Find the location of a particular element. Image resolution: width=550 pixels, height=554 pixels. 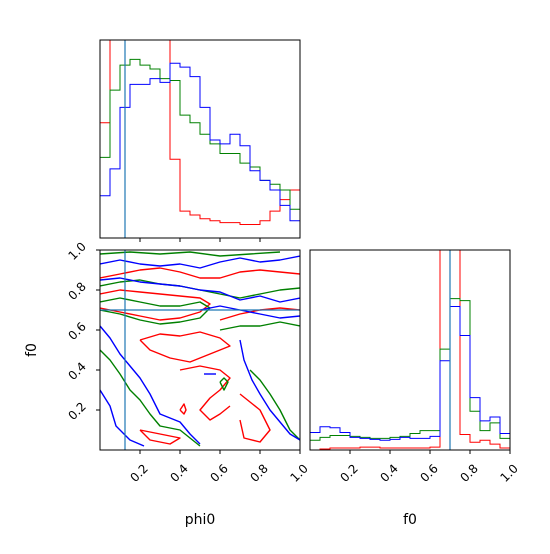

f0-marginal-frame is located at coordinates (410, 350).